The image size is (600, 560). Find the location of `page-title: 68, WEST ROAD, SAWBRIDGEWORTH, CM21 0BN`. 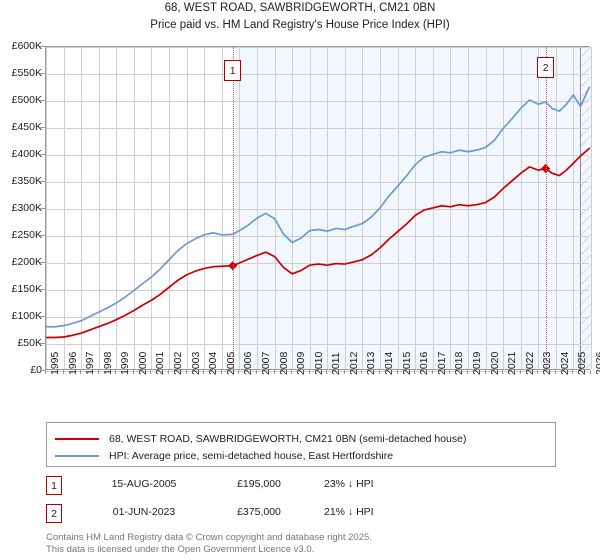

page-title: 68, WEST ROAD, SAWBRIDGEWORTH, CM21 0BN is located at coordinates (300, 8).